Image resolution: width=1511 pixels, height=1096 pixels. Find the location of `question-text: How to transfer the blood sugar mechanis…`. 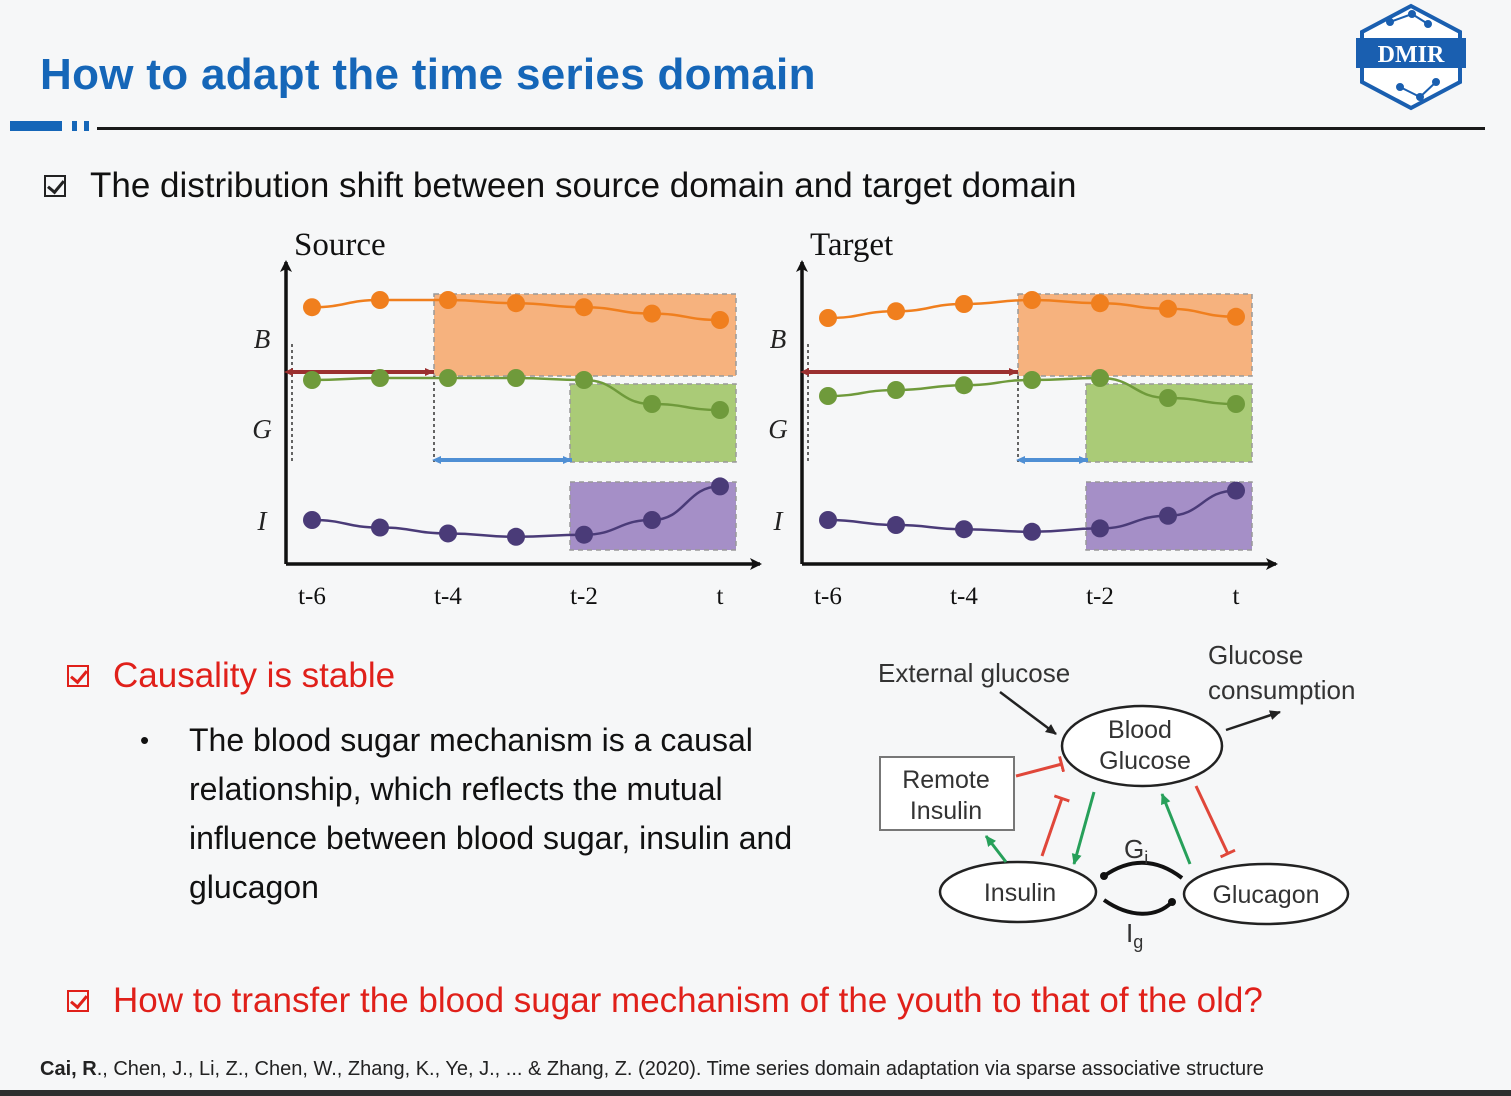

question-text: How to transfer the blood sugar mechanis… is located at coordinates (688, 1000).